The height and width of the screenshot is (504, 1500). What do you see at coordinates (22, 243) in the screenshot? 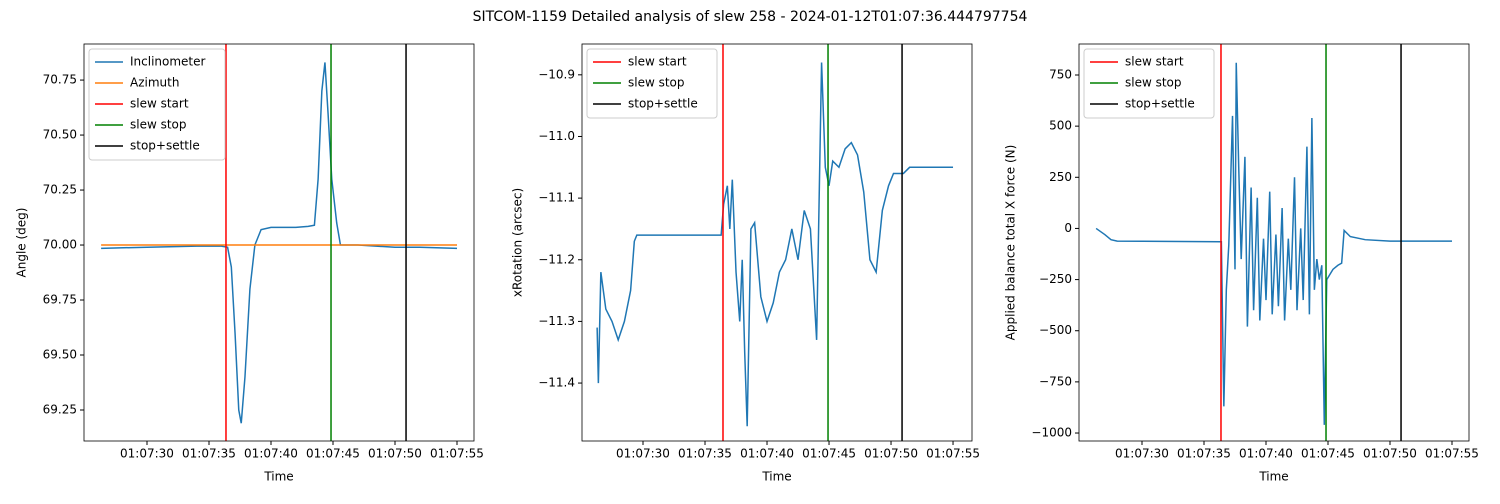
I see `y-axis-label: Angle (deg)` at bounding box center [22, 243].